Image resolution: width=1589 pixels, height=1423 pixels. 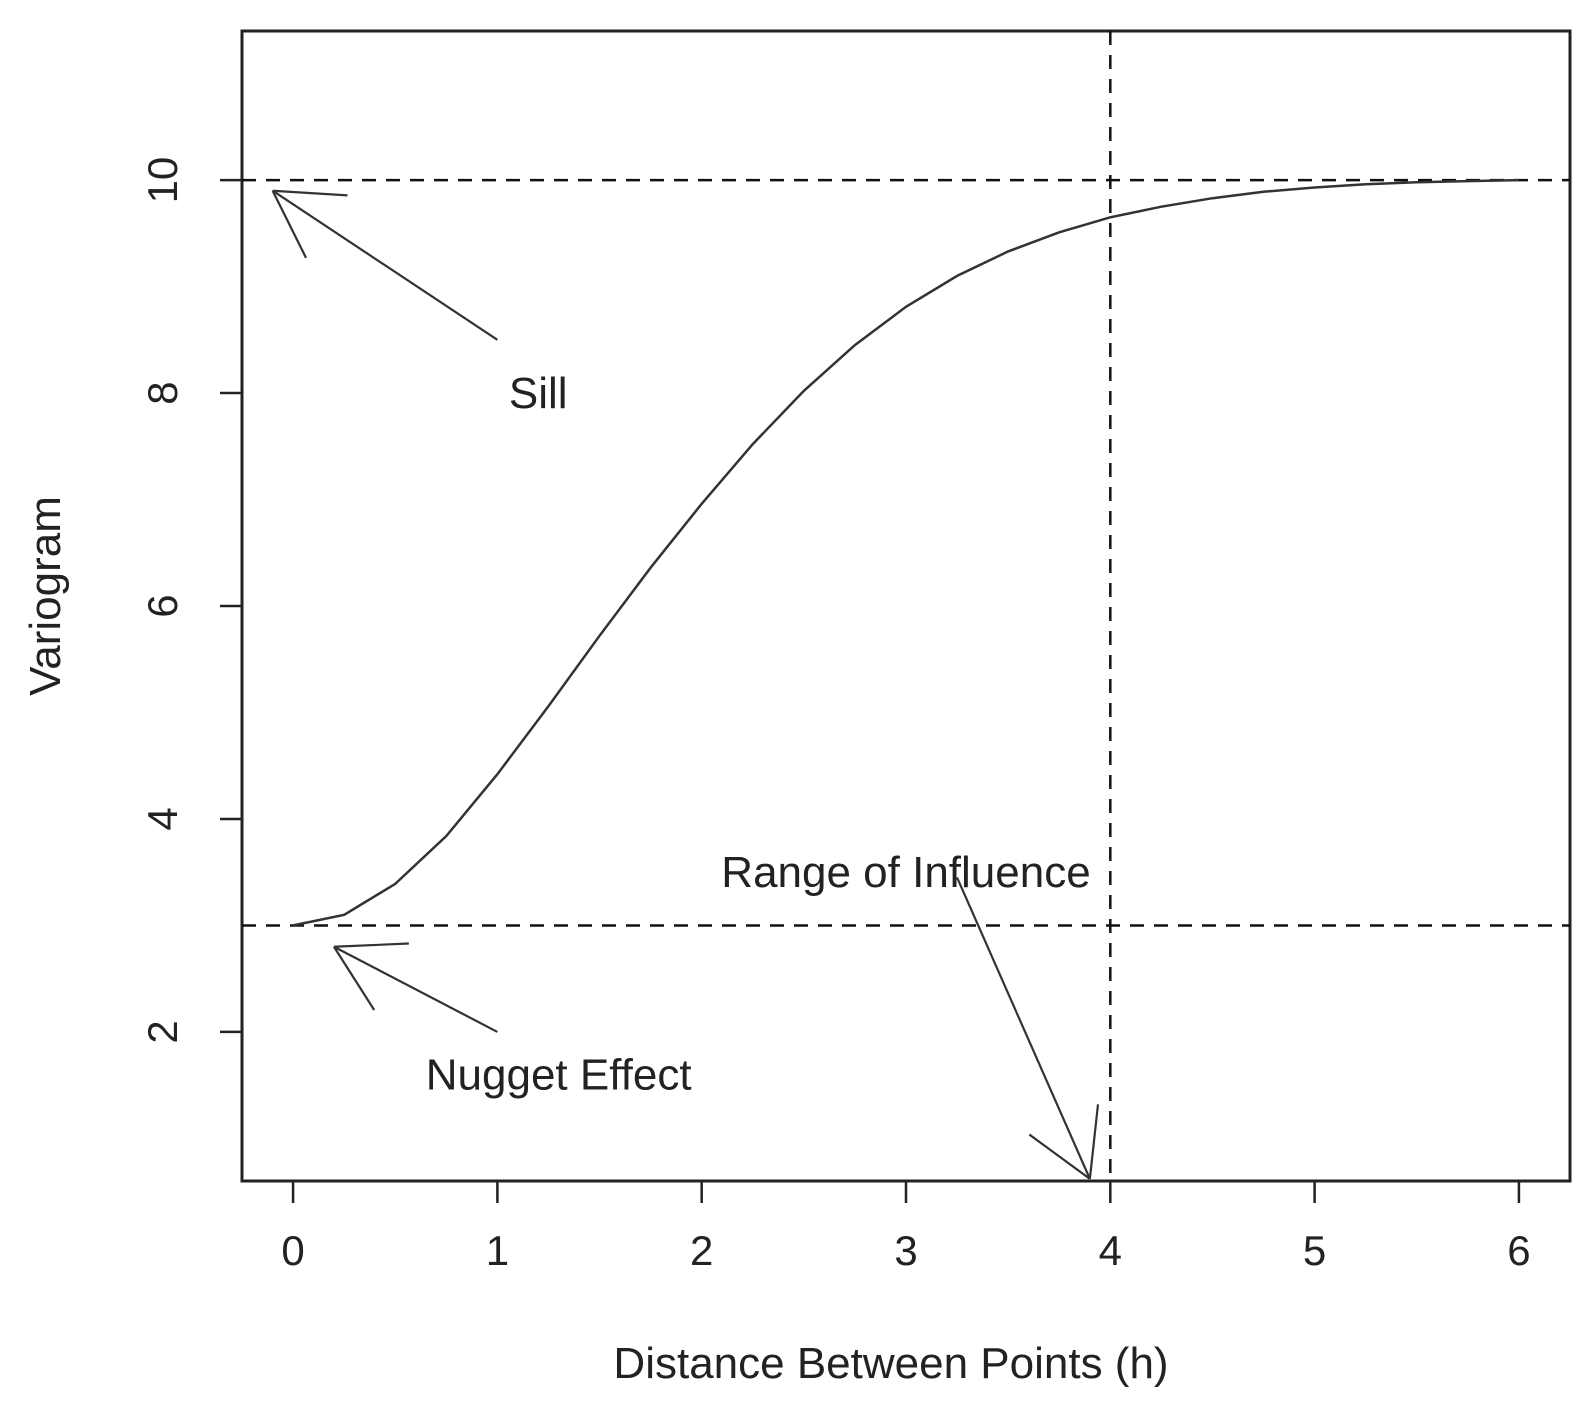 I want to click on x-axis-title: Distance Between Points (h), so click(x=890, y=1363).